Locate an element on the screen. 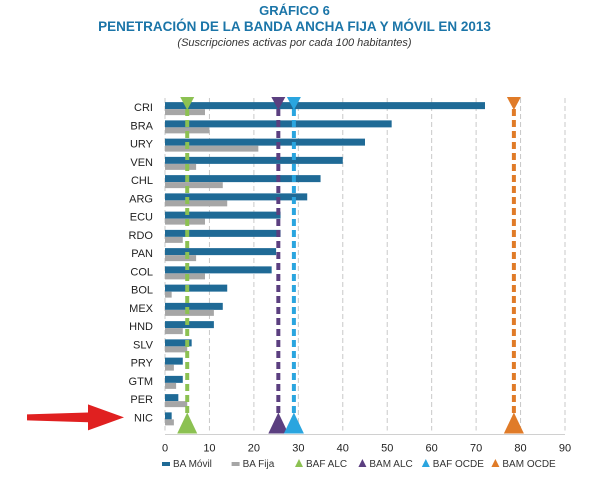  x-tick-label: 10 is located at coordinates (209, 449).